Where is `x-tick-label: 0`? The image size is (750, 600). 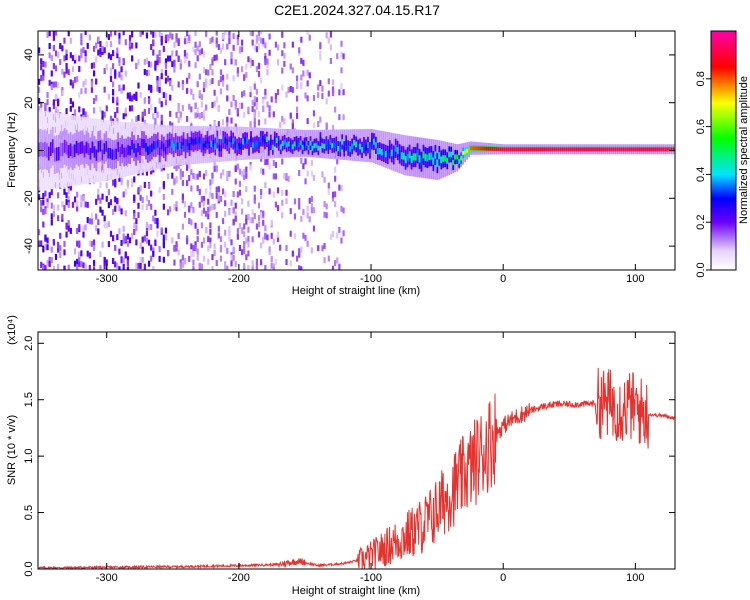 x-tick-label: 0 is located at coordinates (503, 279).